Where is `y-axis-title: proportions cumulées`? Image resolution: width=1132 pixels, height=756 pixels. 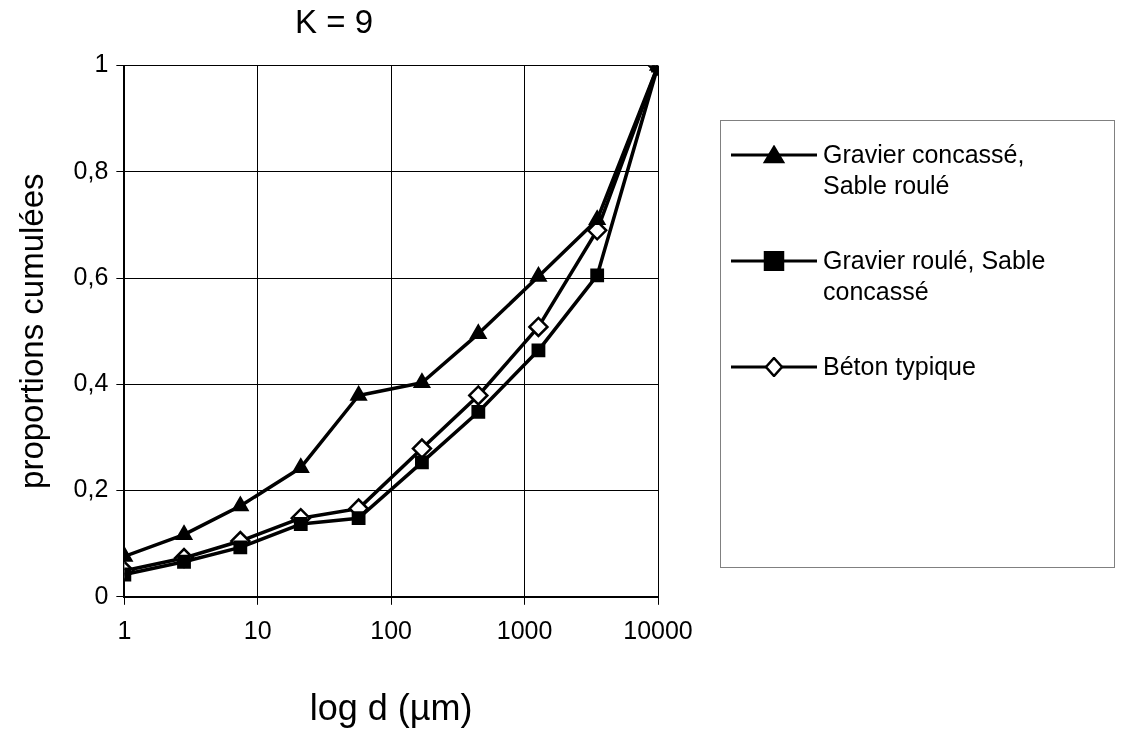 y-axis-title: proportions cumulées is located at coordinates (31, 331).